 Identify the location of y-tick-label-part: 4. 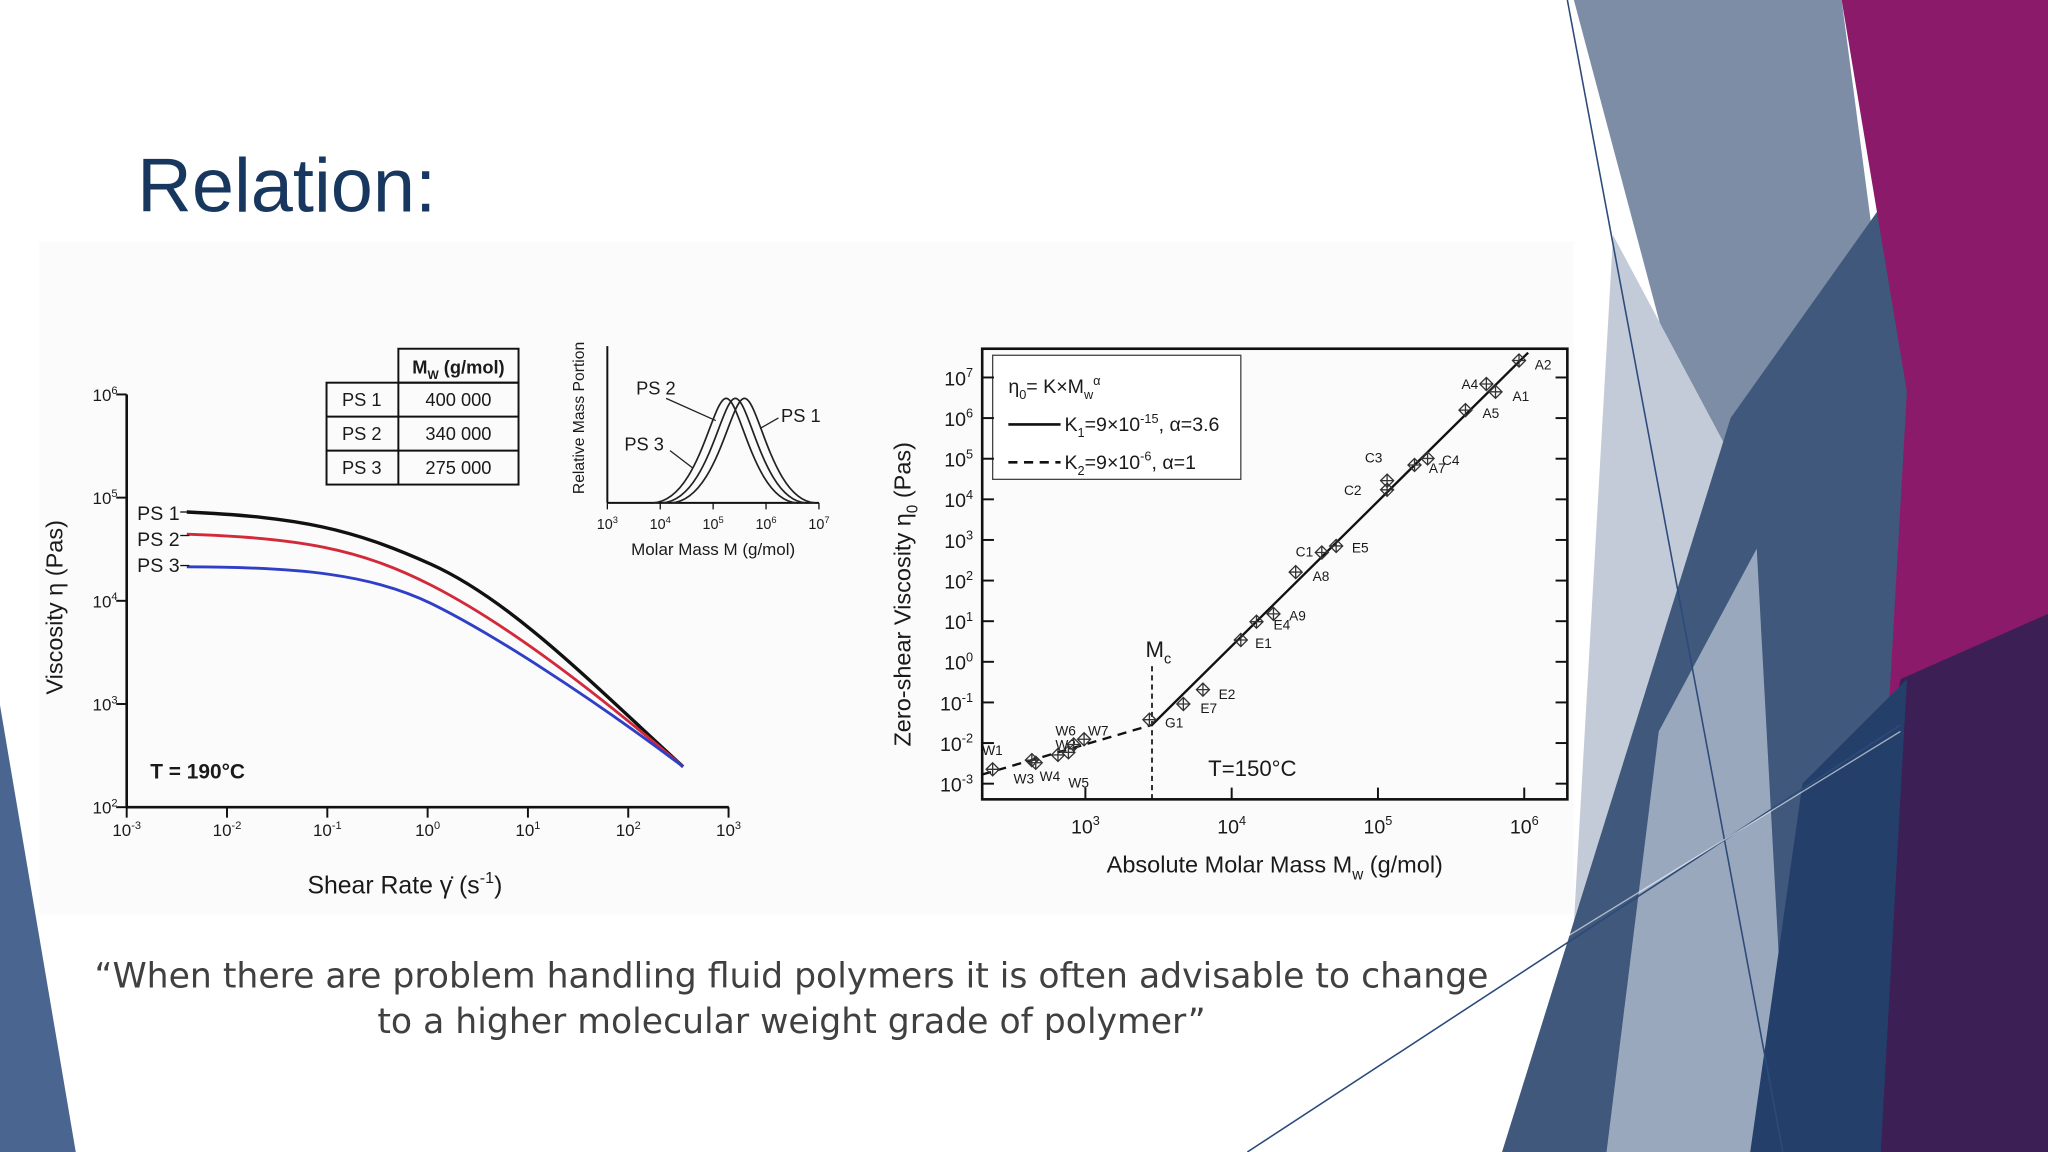
(114, 597).